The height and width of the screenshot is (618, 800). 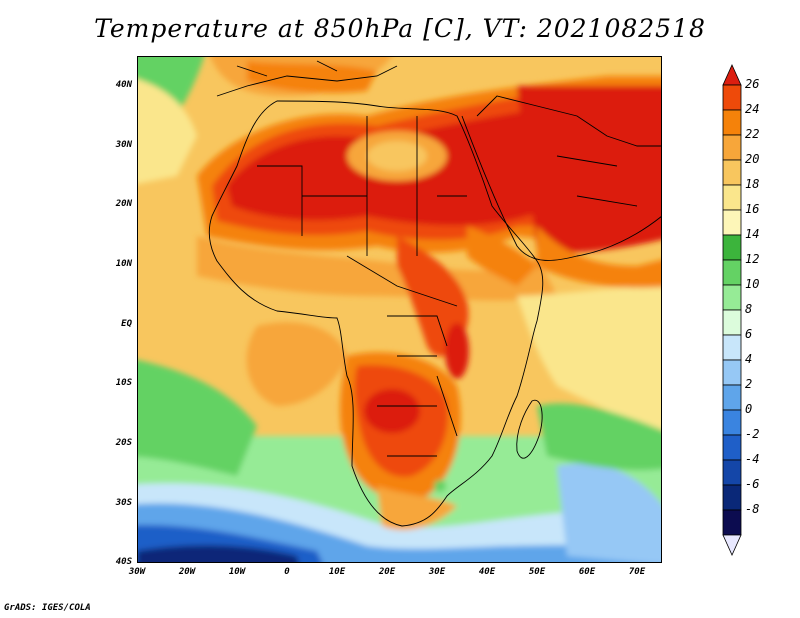 I want to click on lon-label: 60E, so click(x=587, y=572).